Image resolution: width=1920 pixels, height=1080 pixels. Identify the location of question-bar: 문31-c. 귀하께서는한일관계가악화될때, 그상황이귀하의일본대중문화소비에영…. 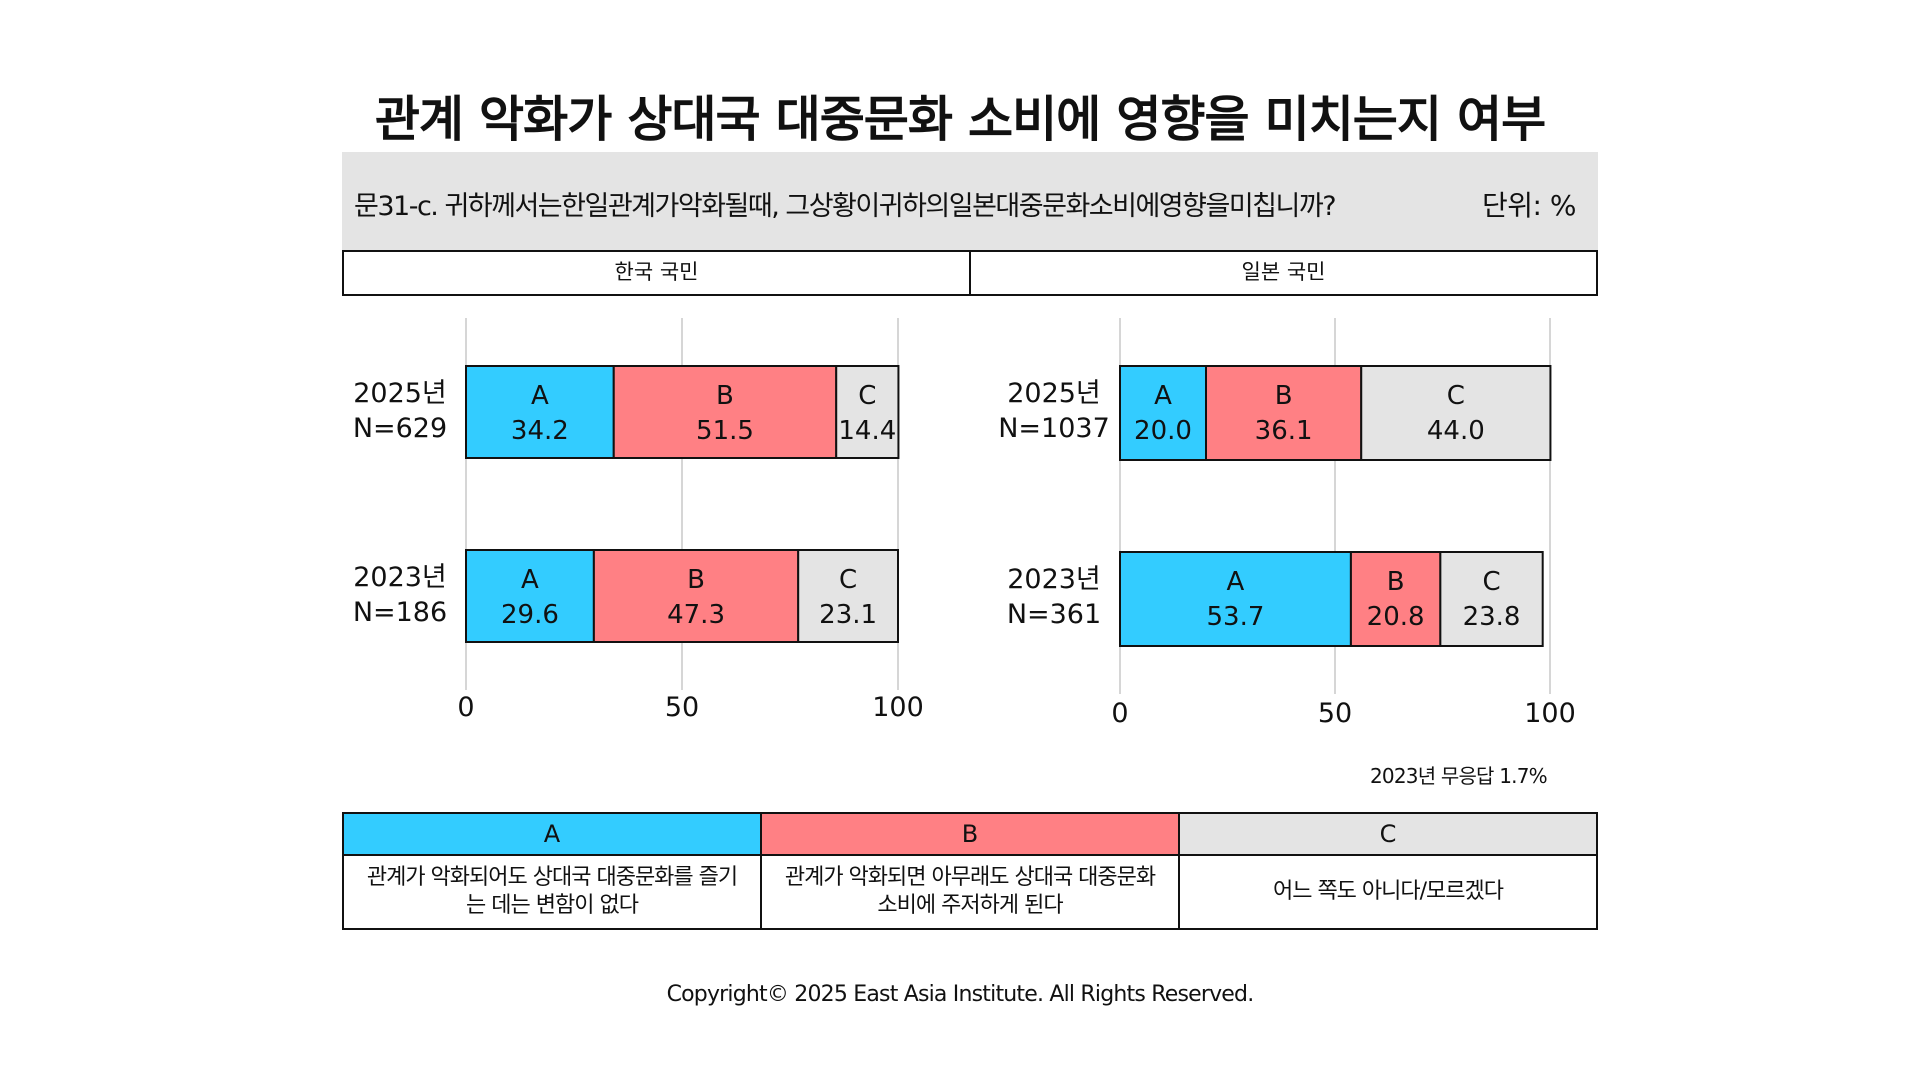
(970, 201).